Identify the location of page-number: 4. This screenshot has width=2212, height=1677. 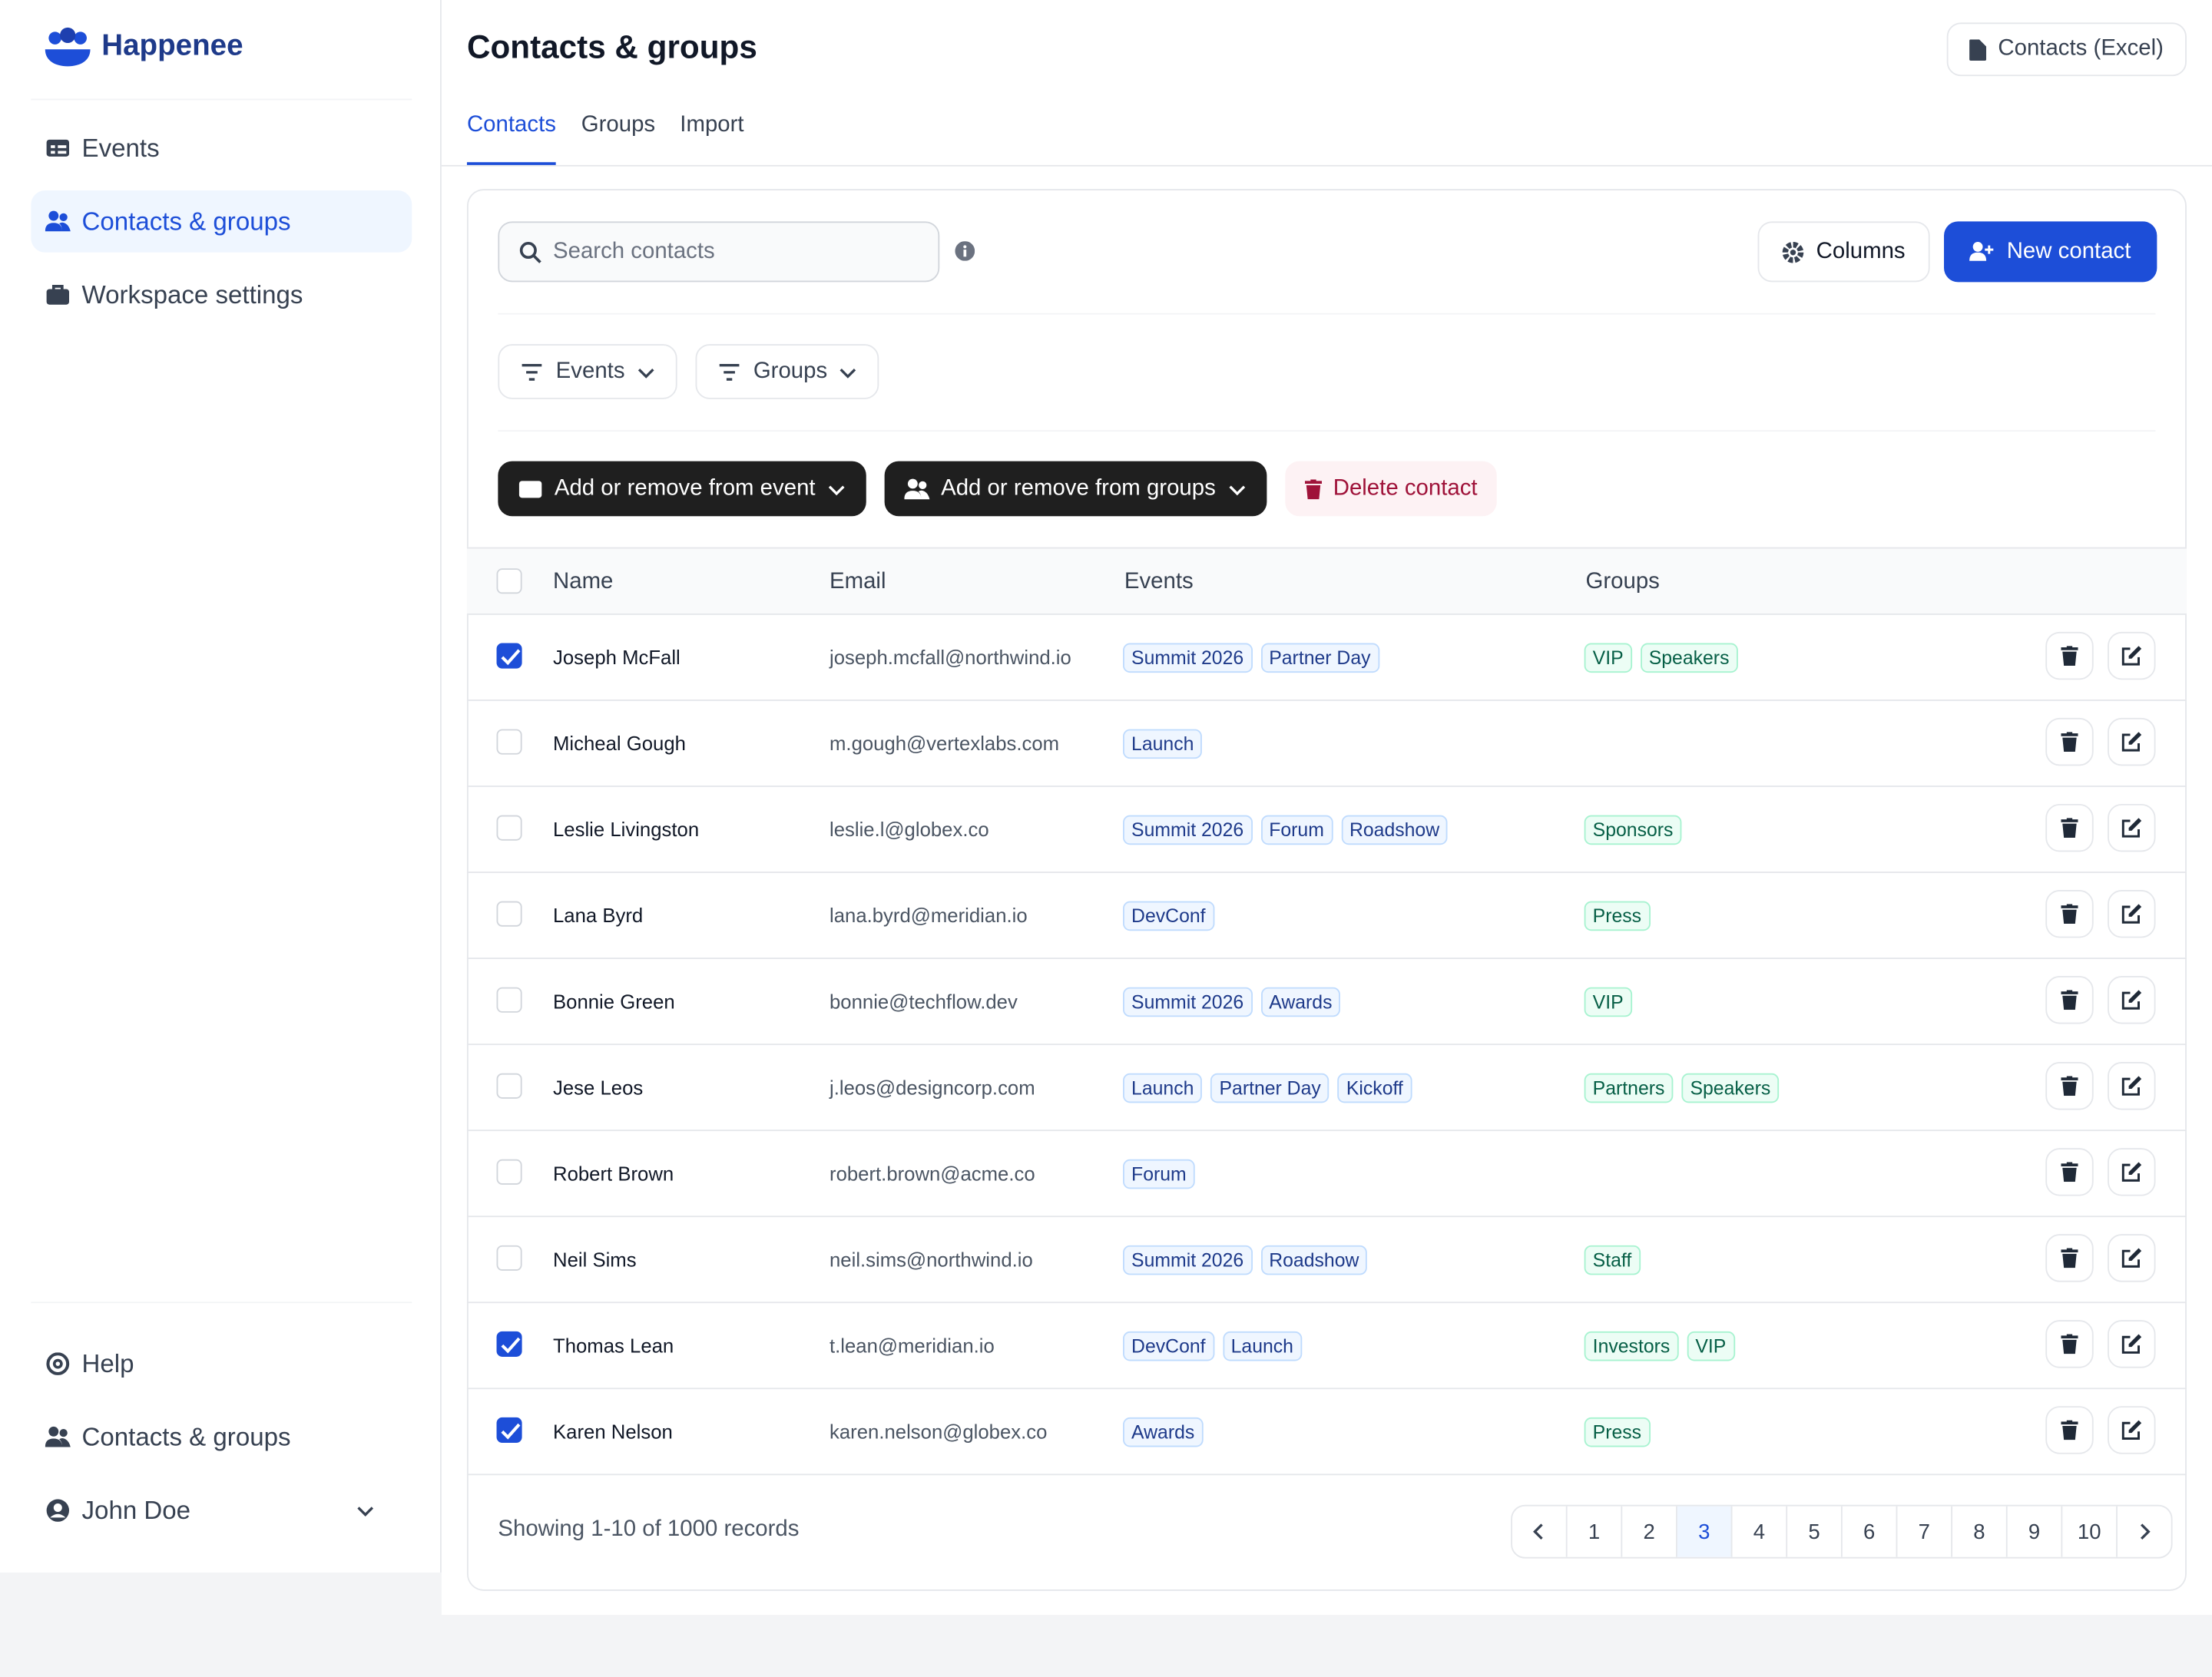
(1761, 1532).